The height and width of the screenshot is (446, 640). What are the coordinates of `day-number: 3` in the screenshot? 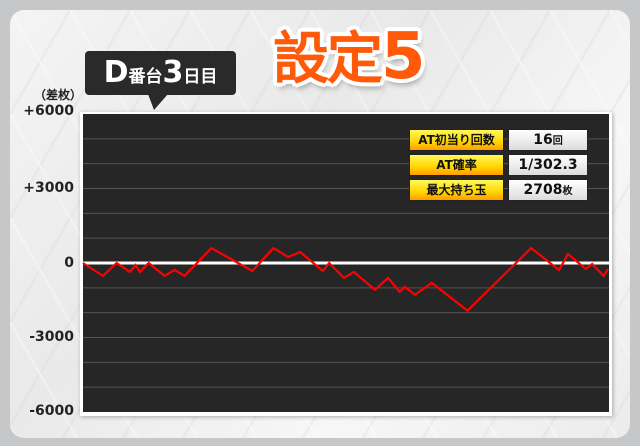 It's located at (173, 72).